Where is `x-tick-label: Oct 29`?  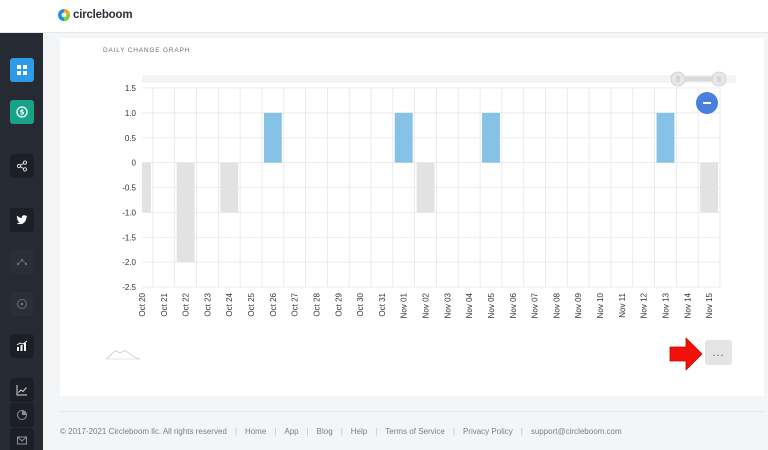 x-tick-label: Oct 29 is located at coordinates (338, 304).